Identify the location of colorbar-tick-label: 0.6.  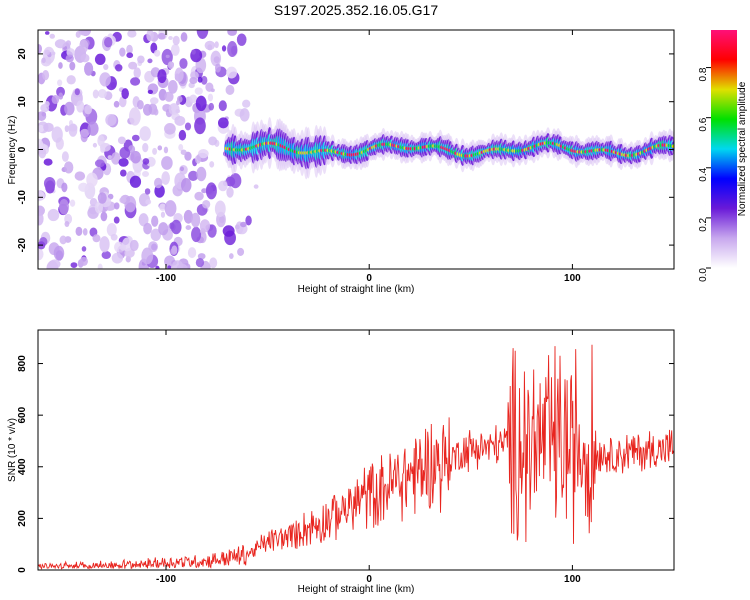
(703, 124).